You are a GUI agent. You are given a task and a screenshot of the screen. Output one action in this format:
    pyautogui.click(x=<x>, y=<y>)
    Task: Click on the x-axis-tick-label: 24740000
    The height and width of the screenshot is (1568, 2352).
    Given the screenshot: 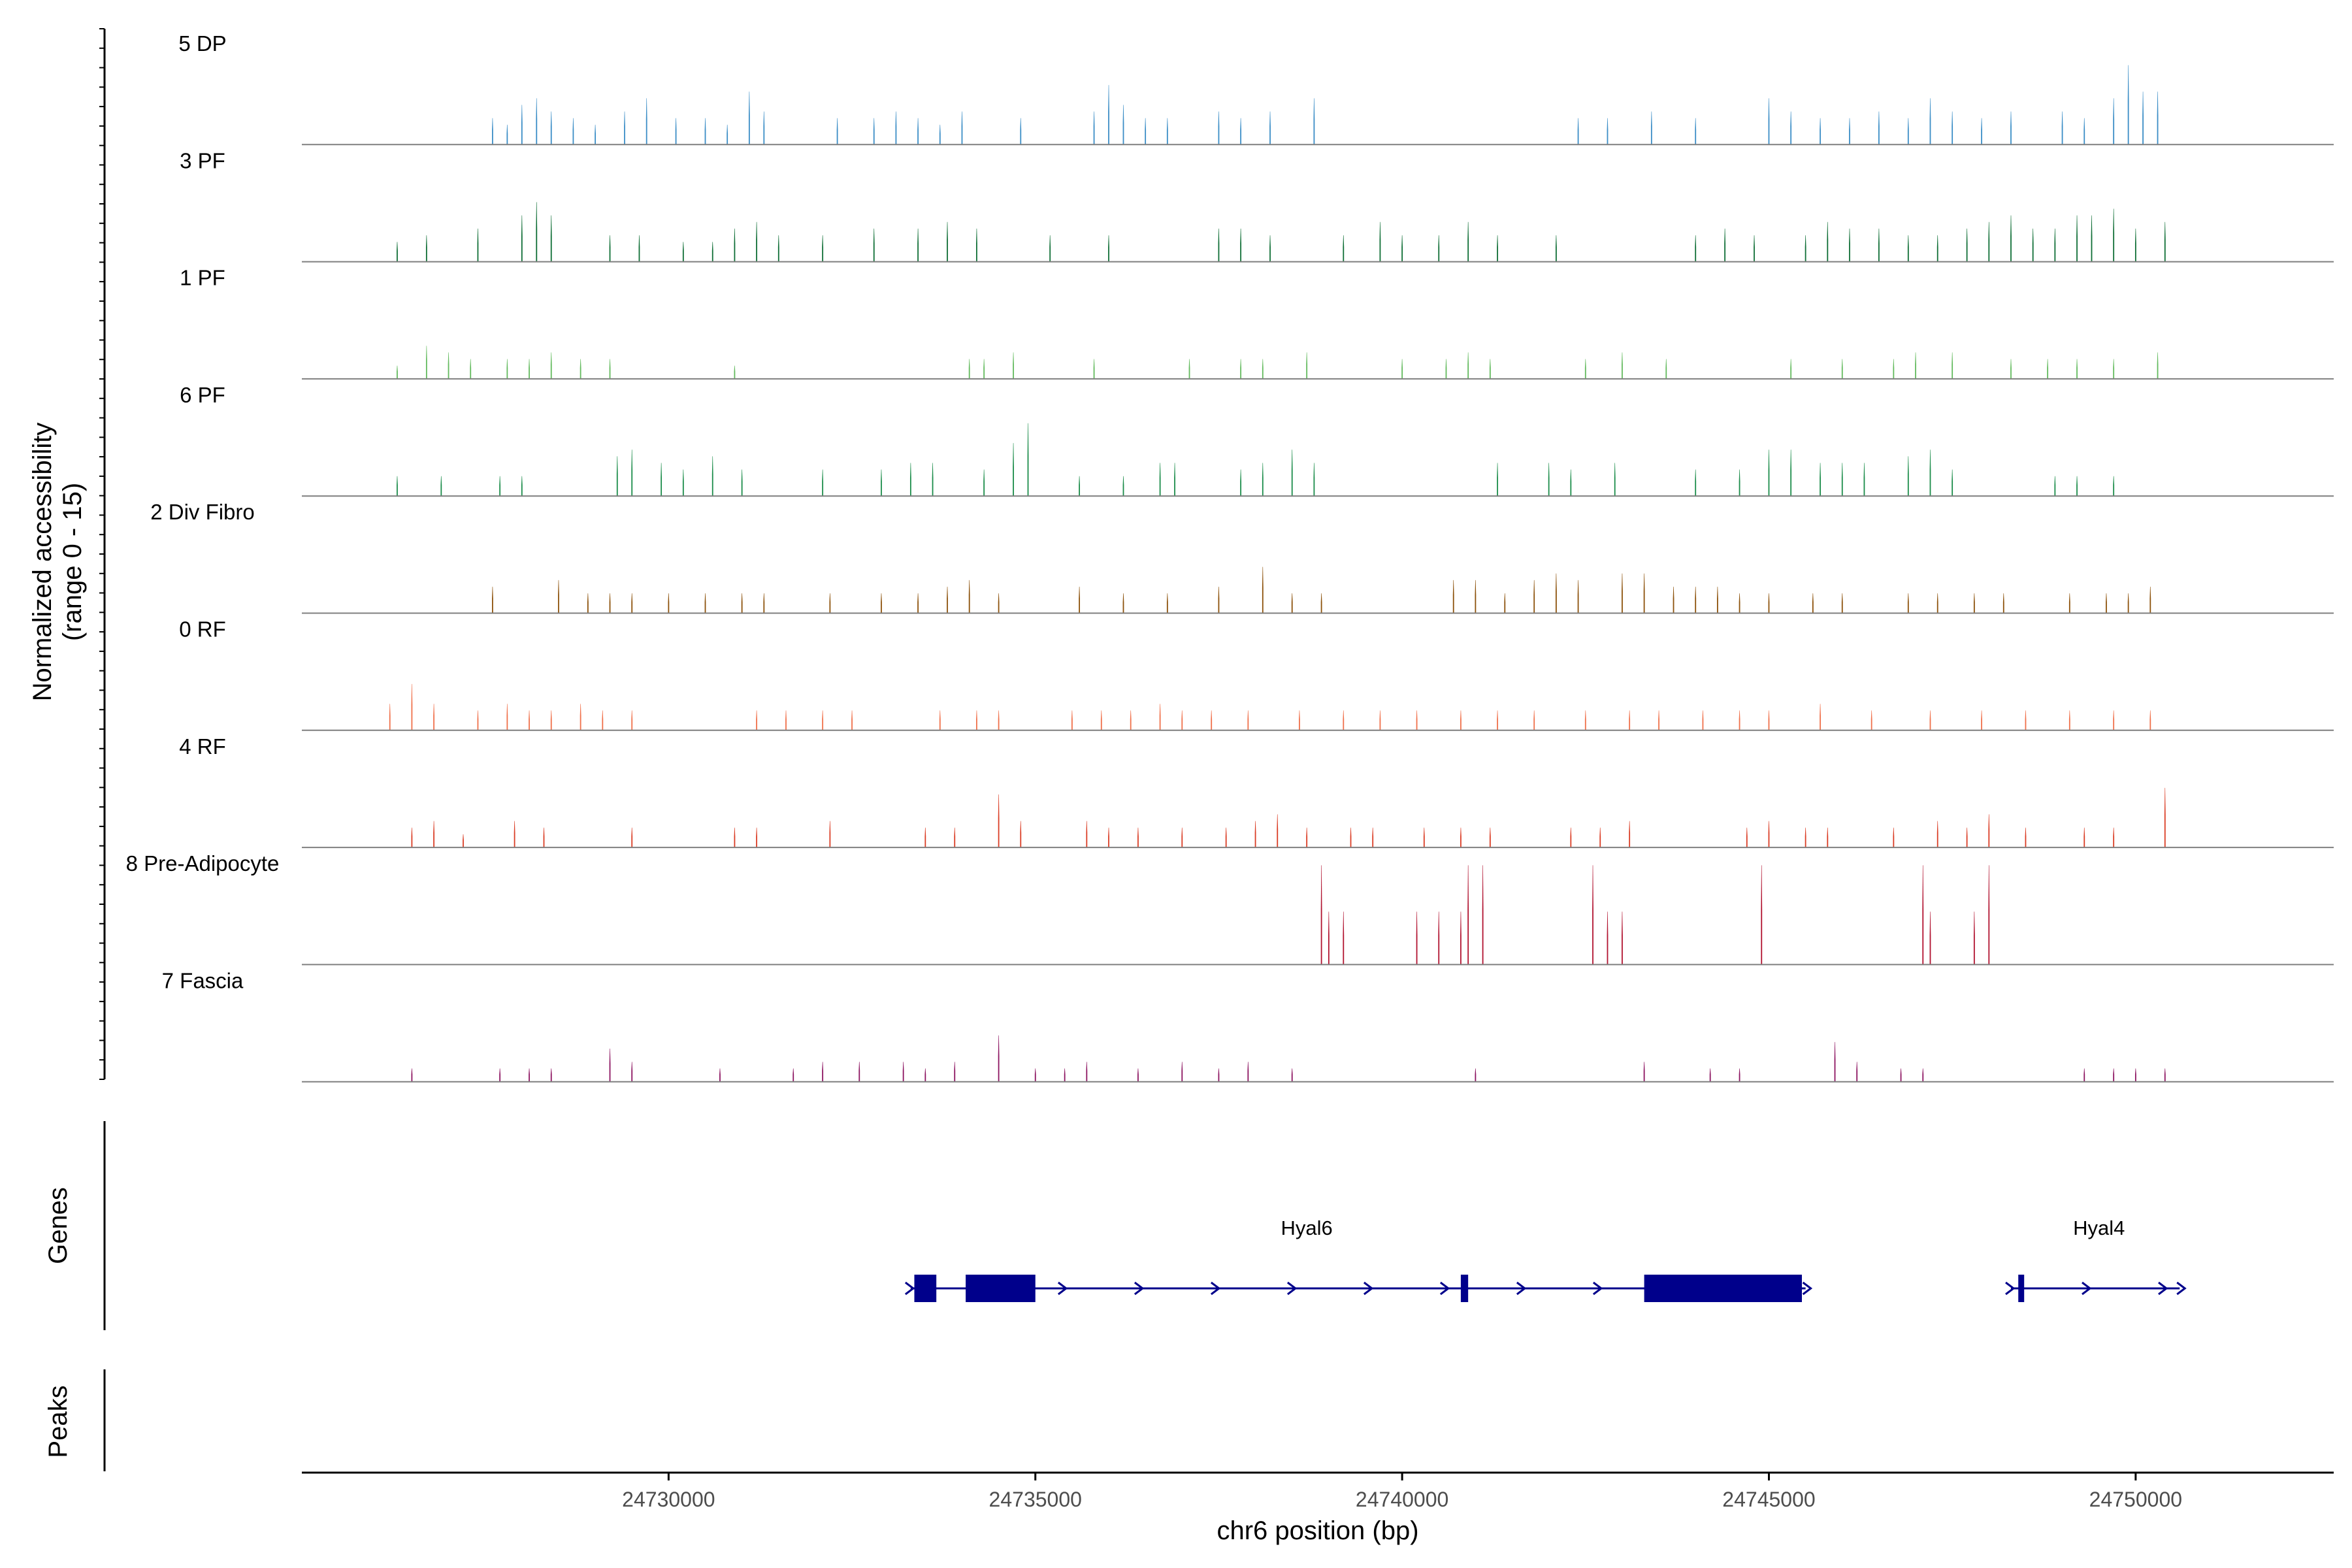 What is the action you would take?
    pyautogui.click(x=1402, y=1499)
    